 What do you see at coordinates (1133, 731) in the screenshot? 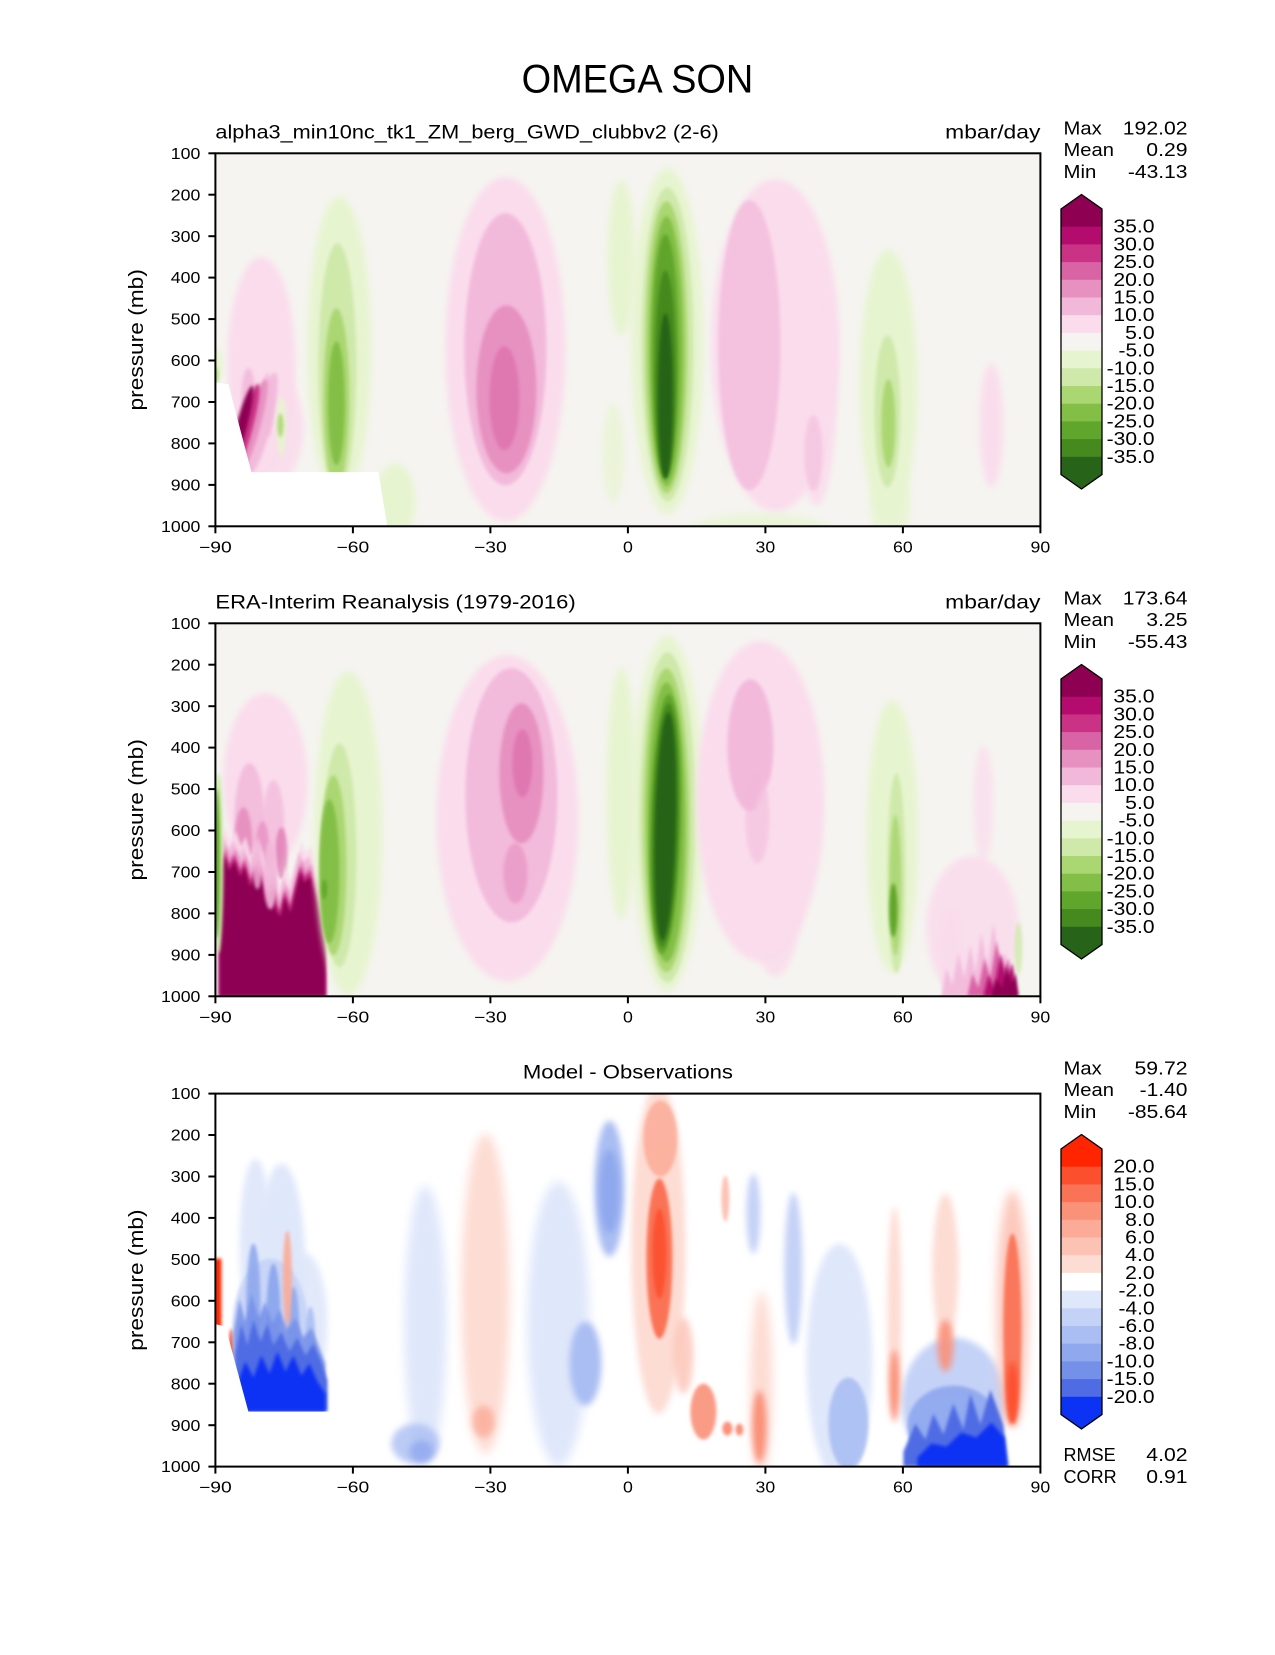
I see `svg-text: 25.0` at bounding box center [1133, 731].